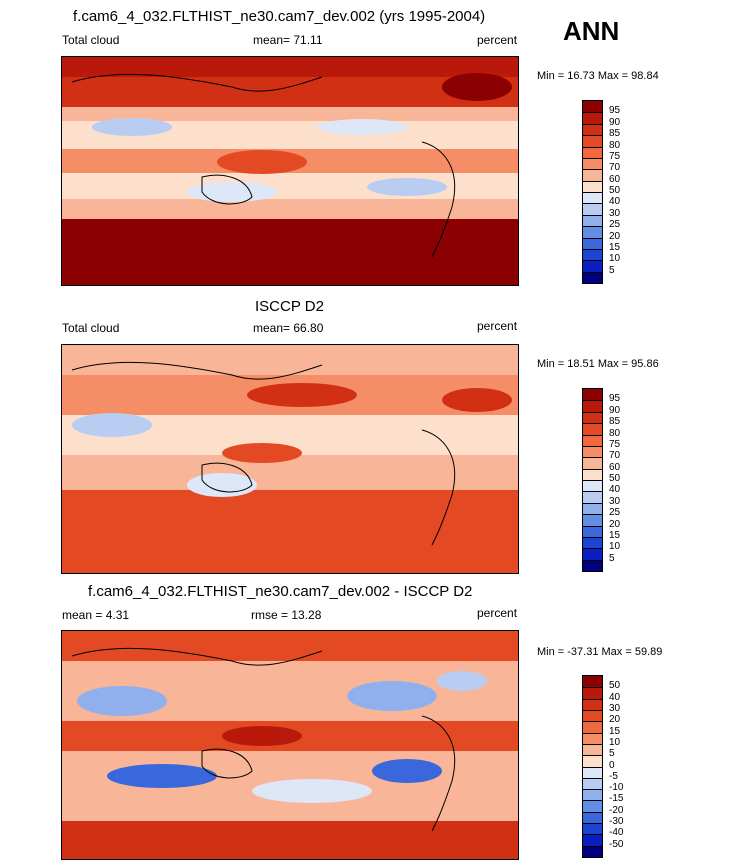  I want to click on panel3-colorbar, so click(592, 766).